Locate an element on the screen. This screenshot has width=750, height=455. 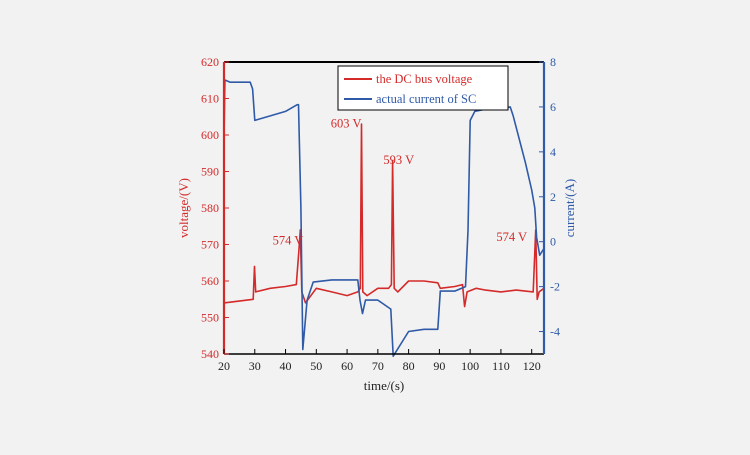
legend: the DC bus voltage actual current of SC is located at coordinates (423, 88).